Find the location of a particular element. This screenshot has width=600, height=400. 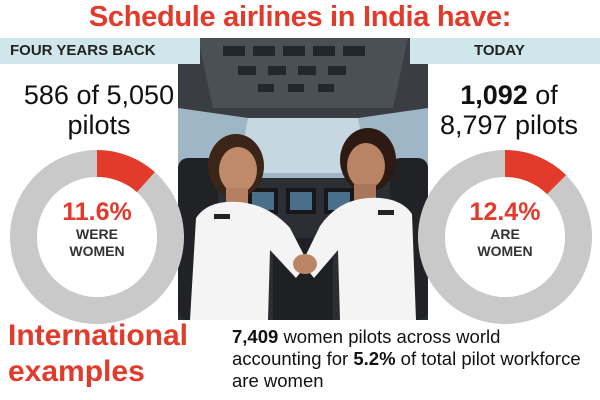

today-total: 8,797 is located at coordinates (473, 125).